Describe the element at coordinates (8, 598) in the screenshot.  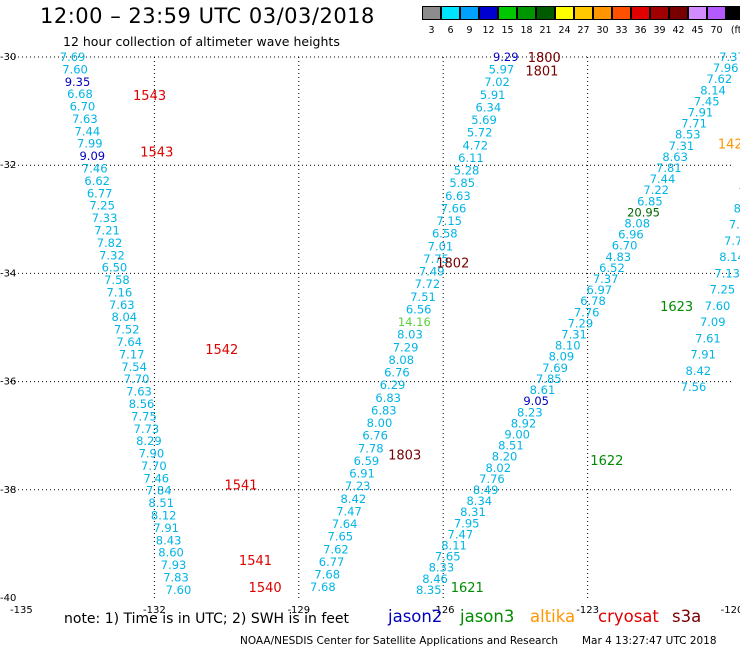
I see `y-tick-label: -40` at that location.